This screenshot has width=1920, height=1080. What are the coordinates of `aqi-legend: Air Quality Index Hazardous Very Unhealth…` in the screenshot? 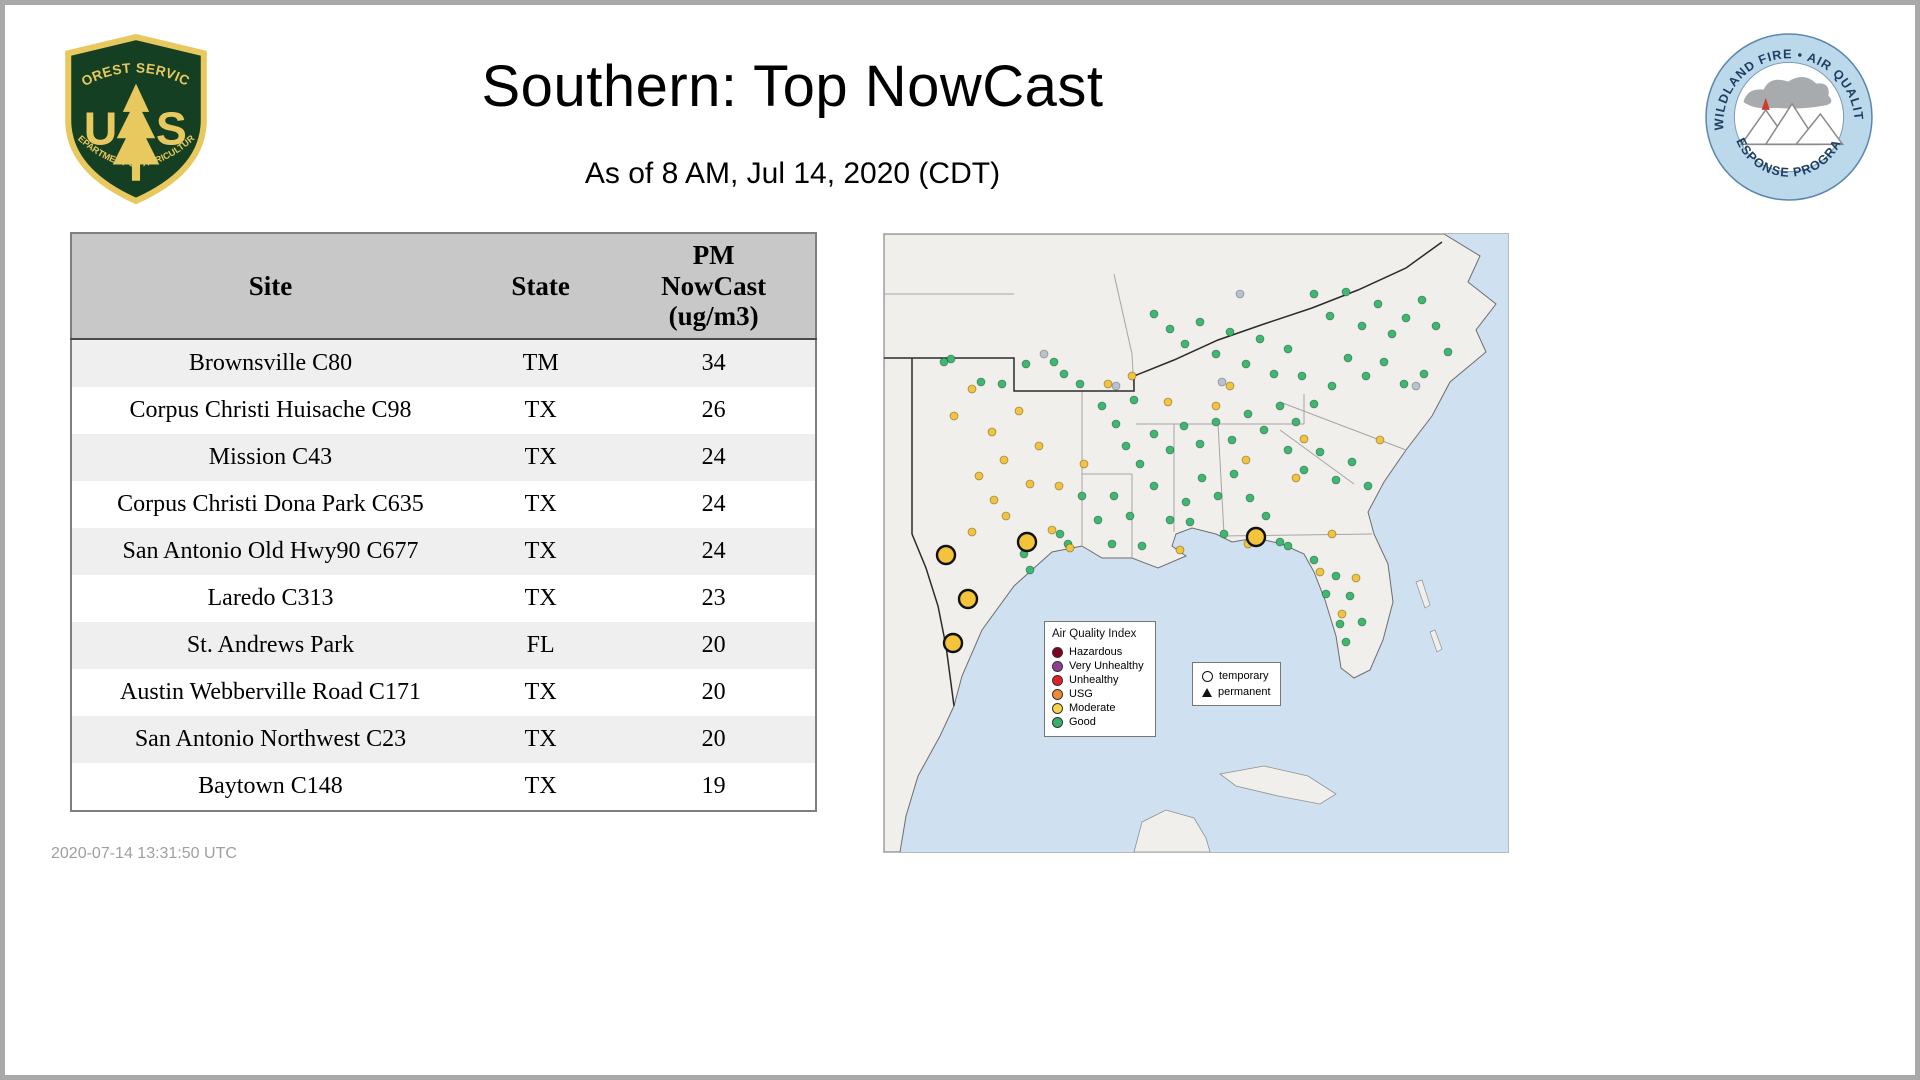 It's located at (1100, 679).